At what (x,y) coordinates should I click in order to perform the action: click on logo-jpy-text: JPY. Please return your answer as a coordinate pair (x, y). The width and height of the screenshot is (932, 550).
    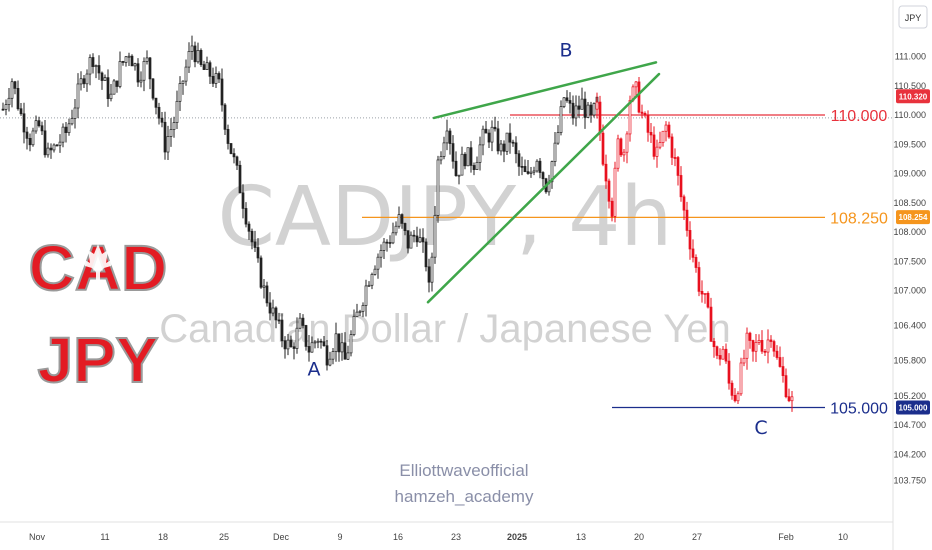
    Looking at the image, I should click on (98, 360).